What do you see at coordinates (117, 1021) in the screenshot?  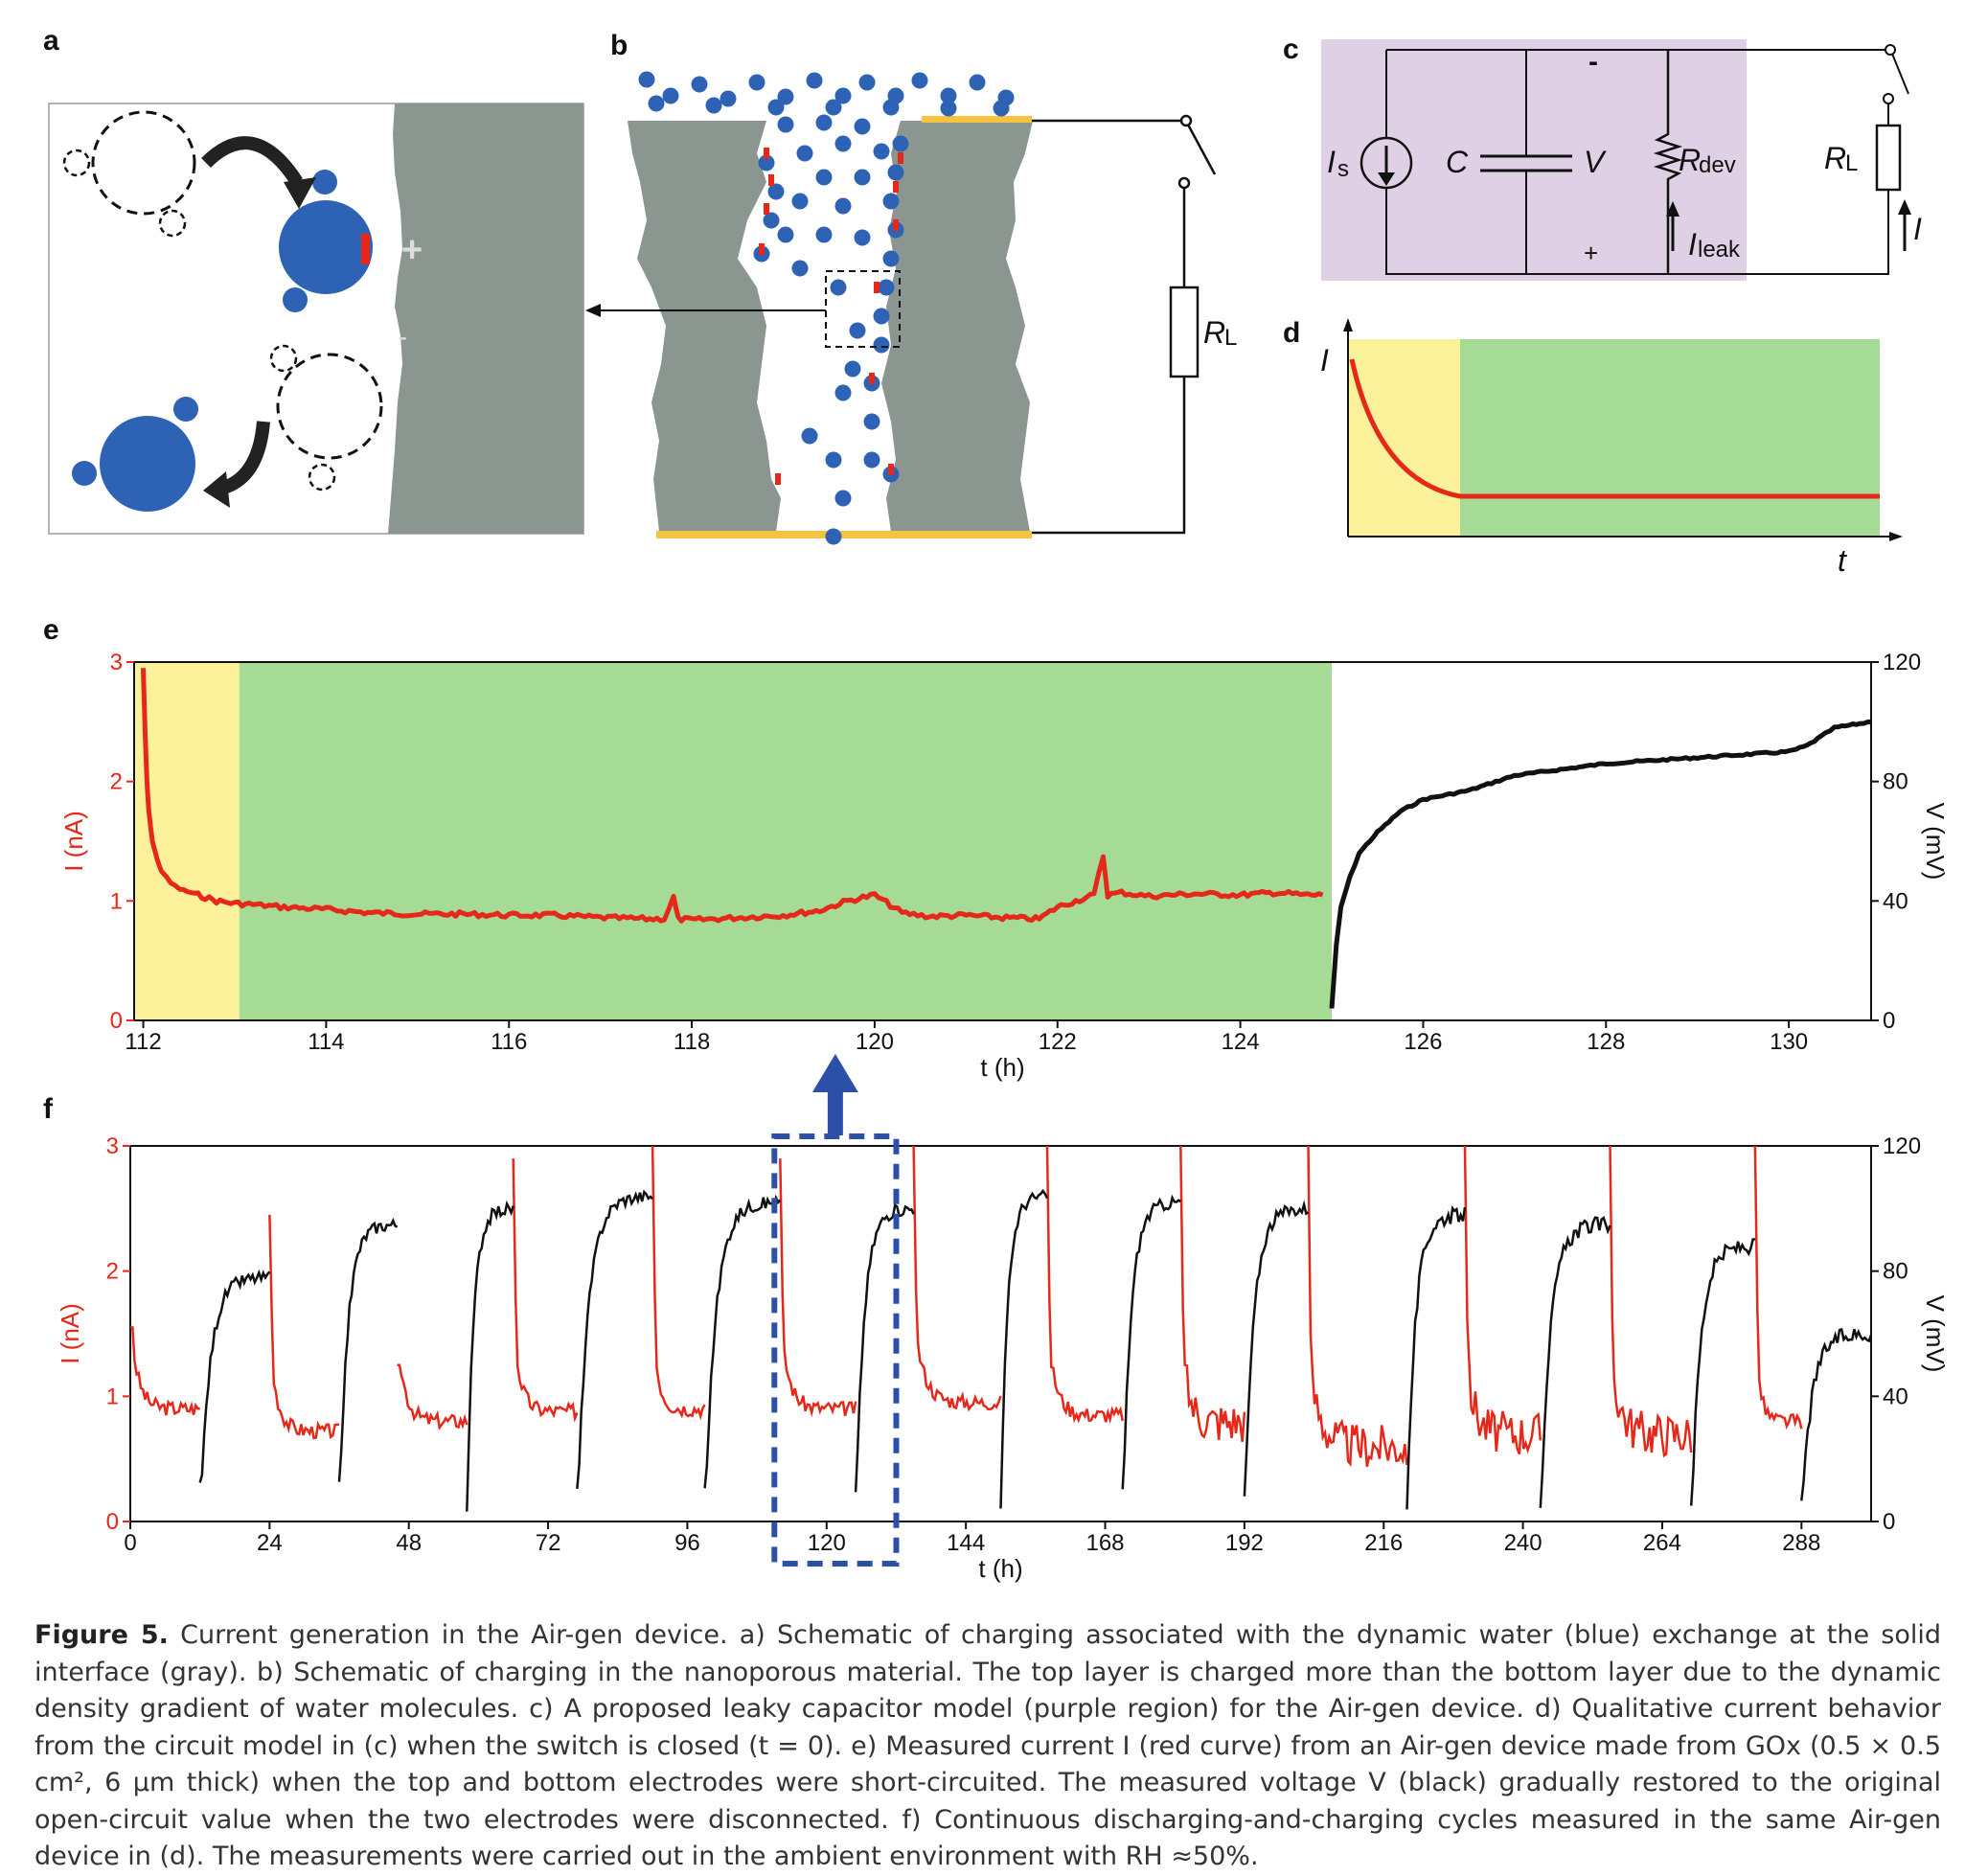 I see `y-left-tick-label: 0` at bounding box center [117, 1021].